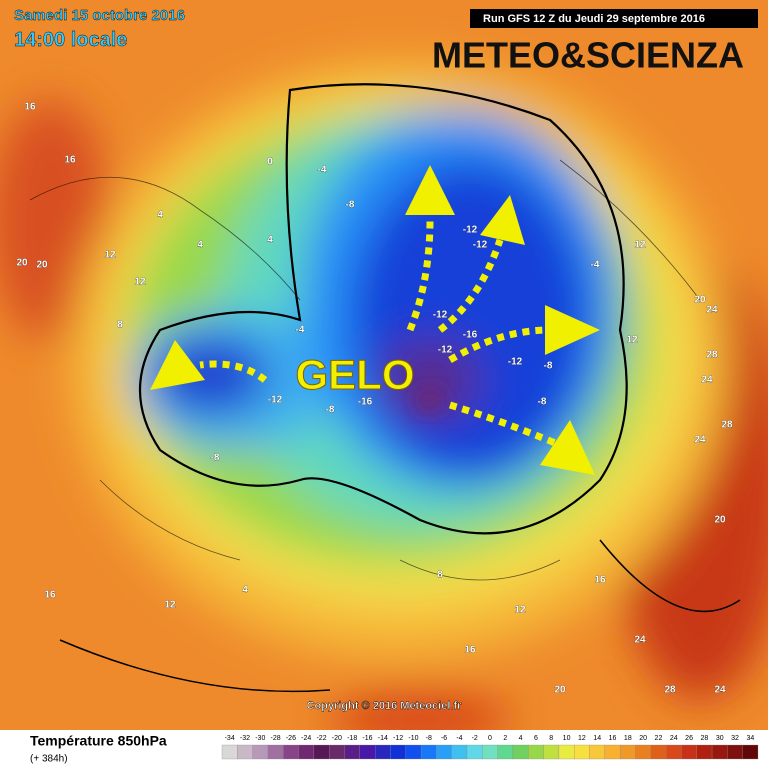  What do you see at coordinates (521, 738) in the screenshot?
I see `scale-label: 4` at bounding box center [521, 738].